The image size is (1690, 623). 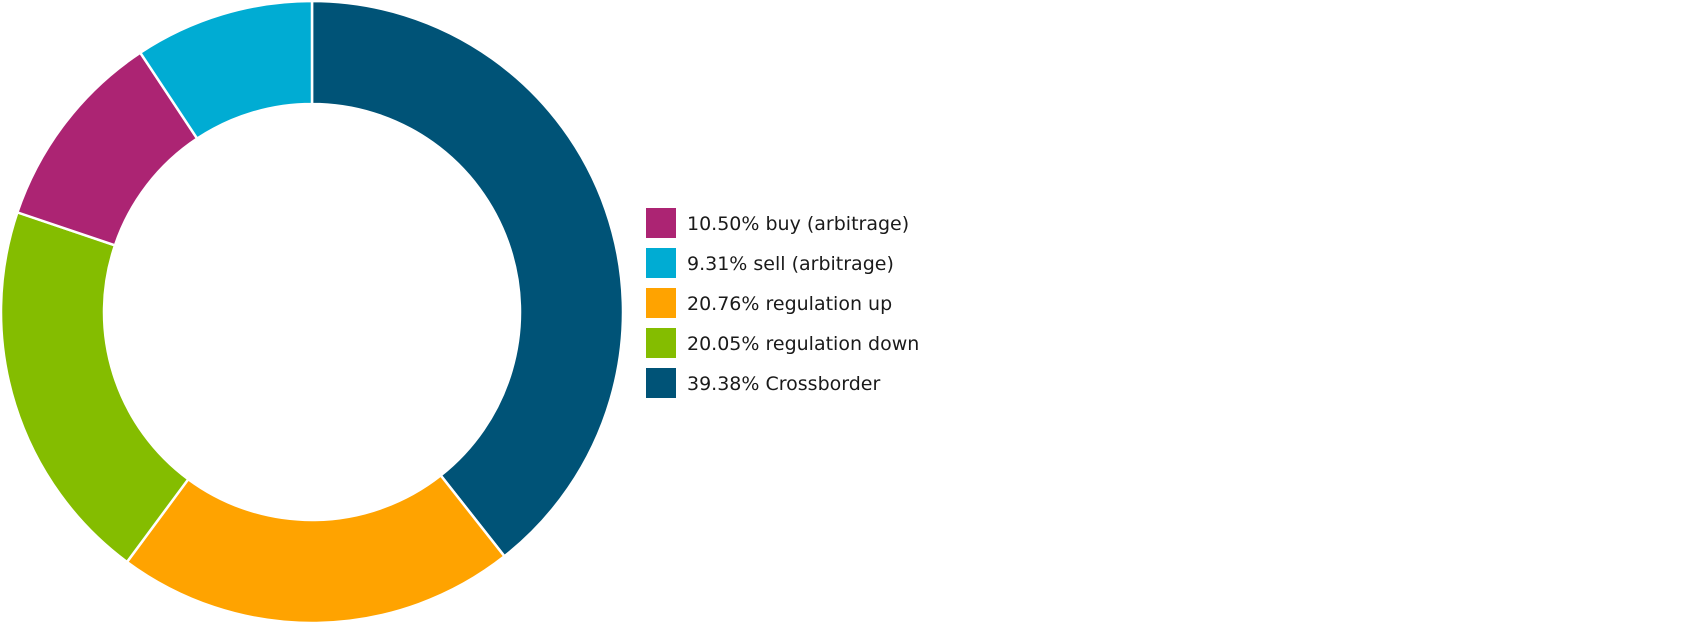 What do you see at coordinates (789, 304) in the screenshot?
I see `legend-label: 20.76% regulation up` at bounding box center [789, 304].